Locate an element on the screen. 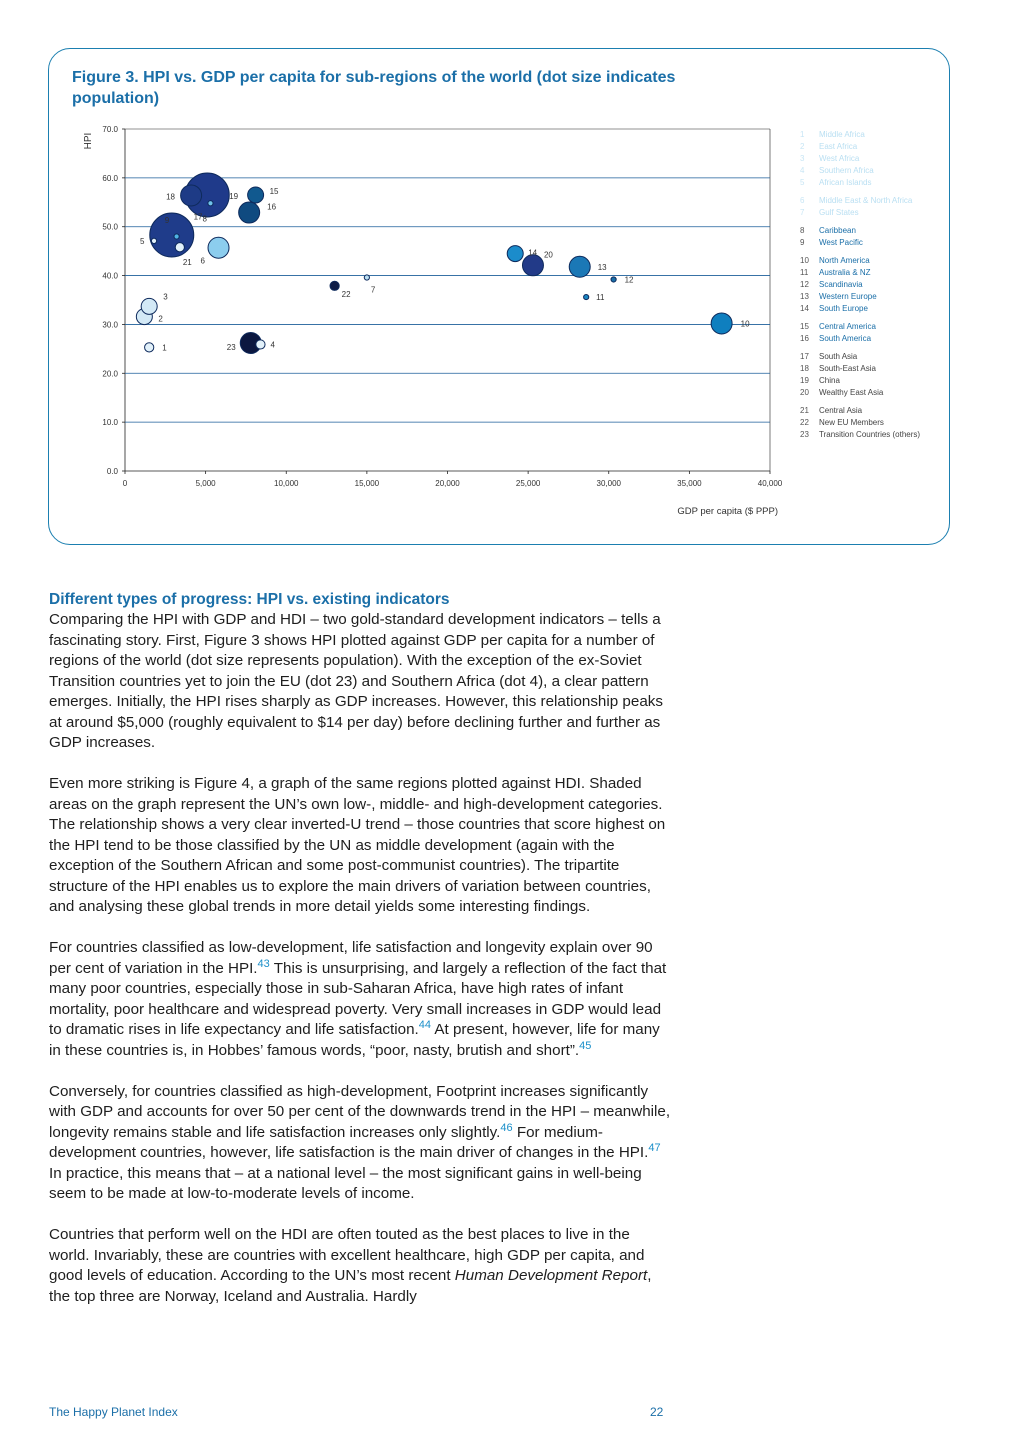  legend-number-18: 18 is located at coordinates (804, 368).